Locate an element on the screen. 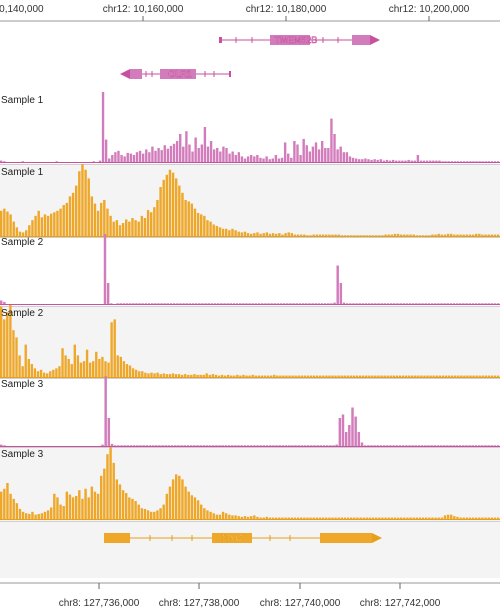  gene-tmem52b: TMEM52B is located at coordinates (299, 40).